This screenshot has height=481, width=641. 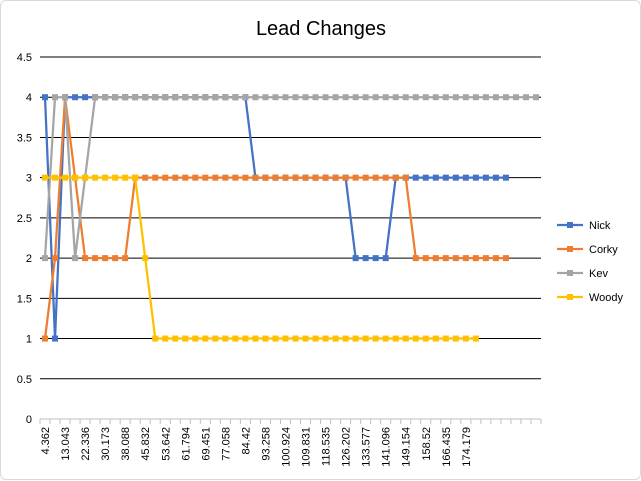 What do you see at coordinates (46, 441) in the screenshot?
I see `x-tick-label: 4.362` at bounding box center [46, 441].